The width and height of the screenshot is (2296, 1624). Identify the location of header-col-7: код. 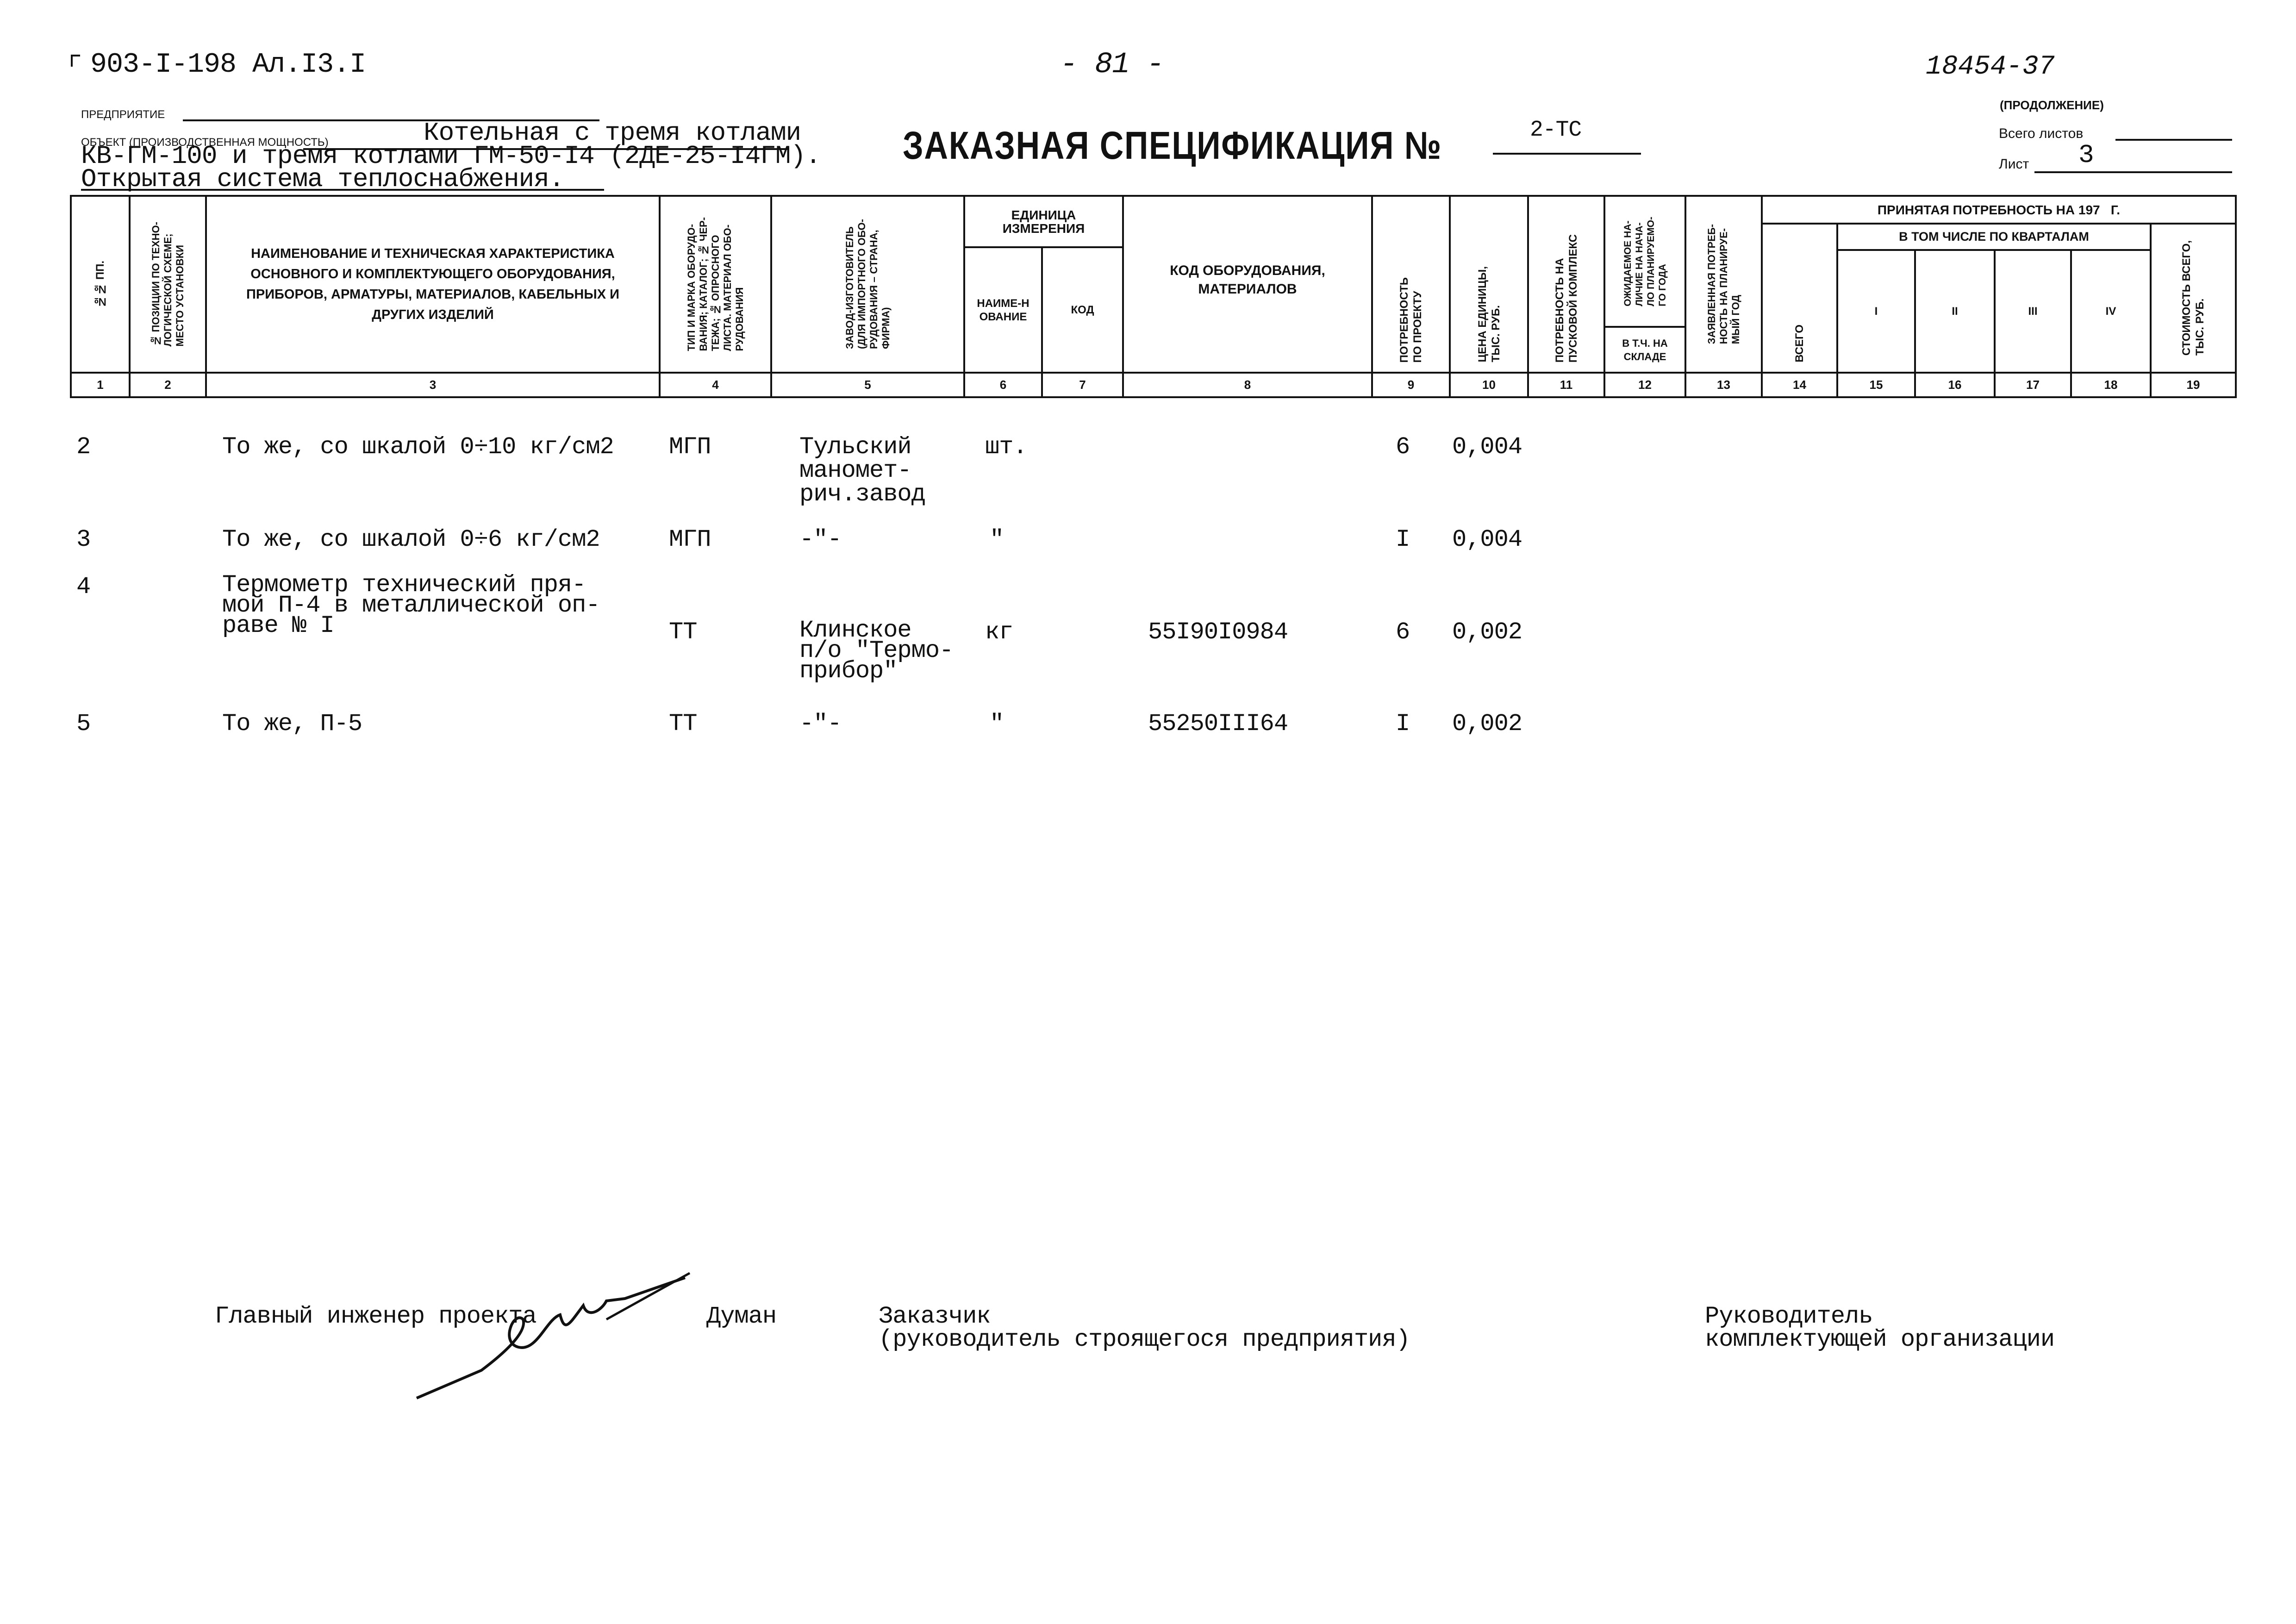
(1082, 310).